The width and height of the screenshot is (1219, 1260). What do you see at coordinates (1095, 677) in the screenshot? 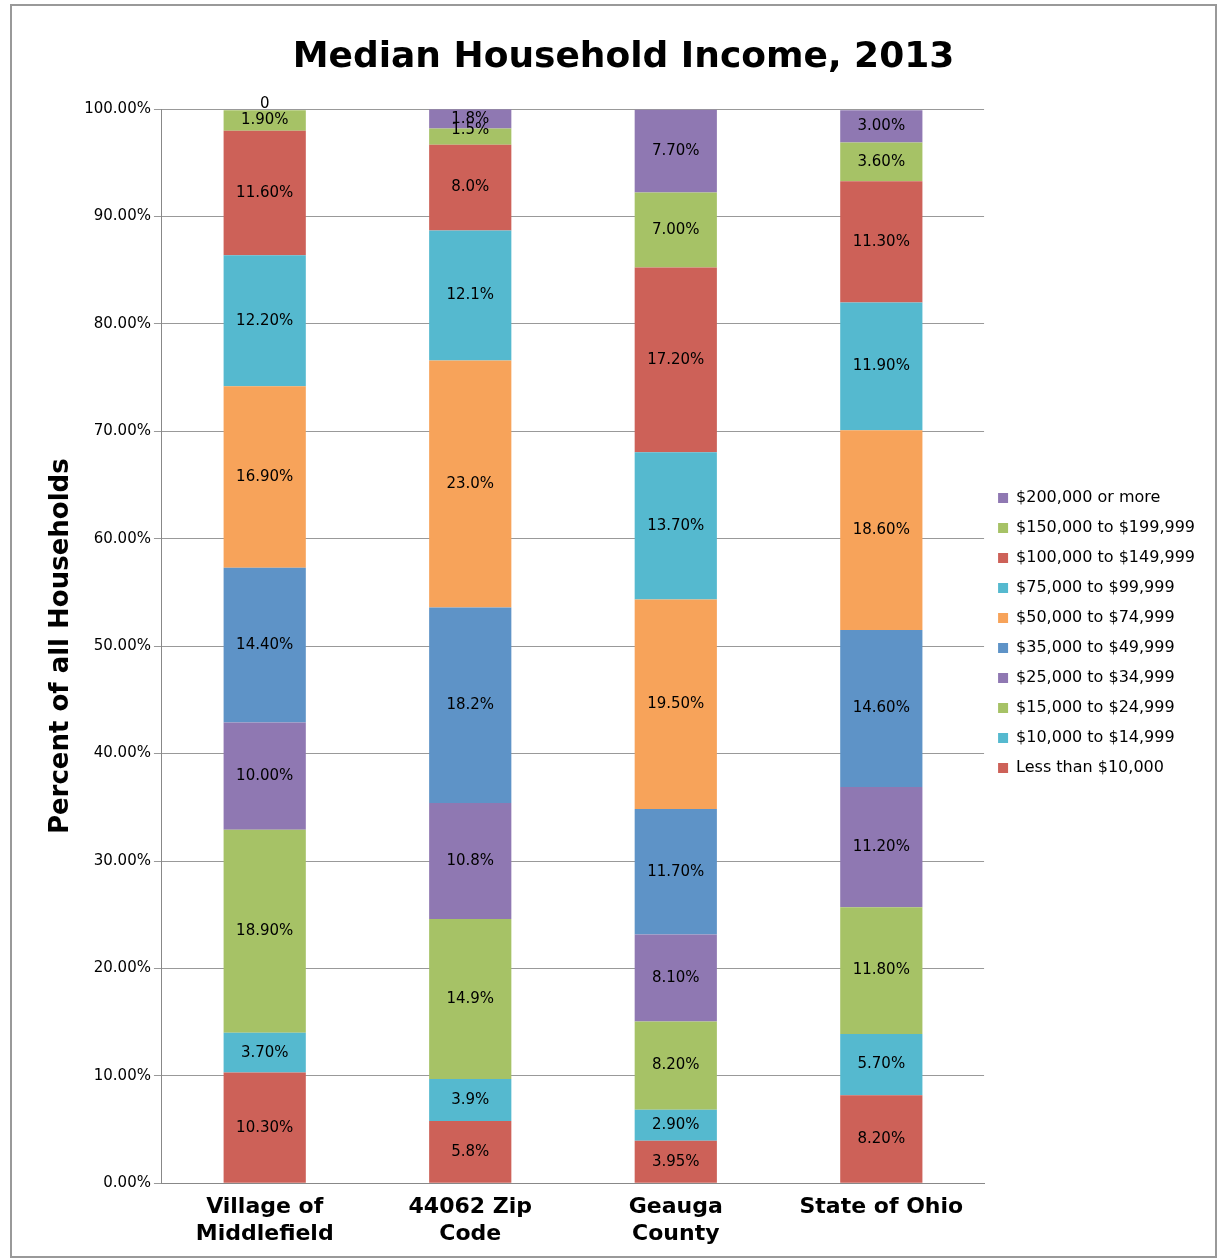
I see `legend-label: $25,000 to $34,999` at bounding box center [1095, 677].